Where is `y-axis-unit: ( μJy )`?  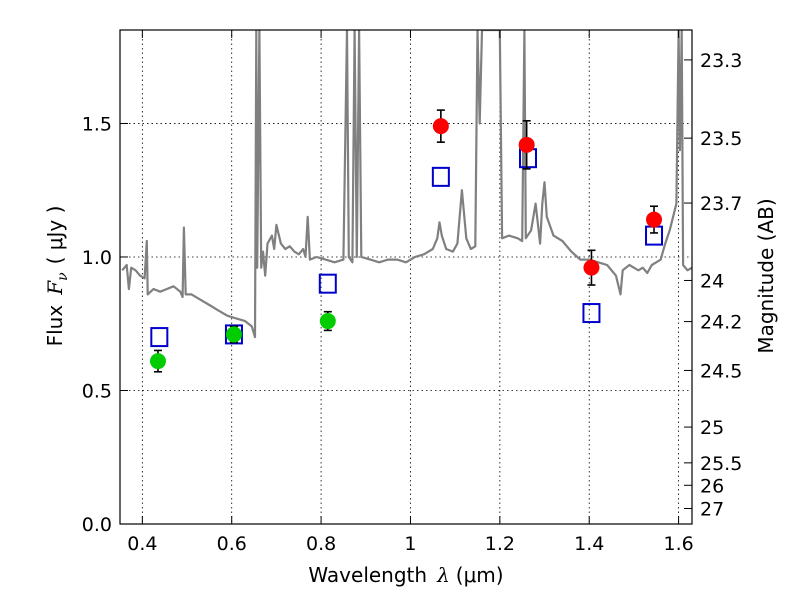
y-axis-unit: ( μJy ) is located at coordinates (55, 235).